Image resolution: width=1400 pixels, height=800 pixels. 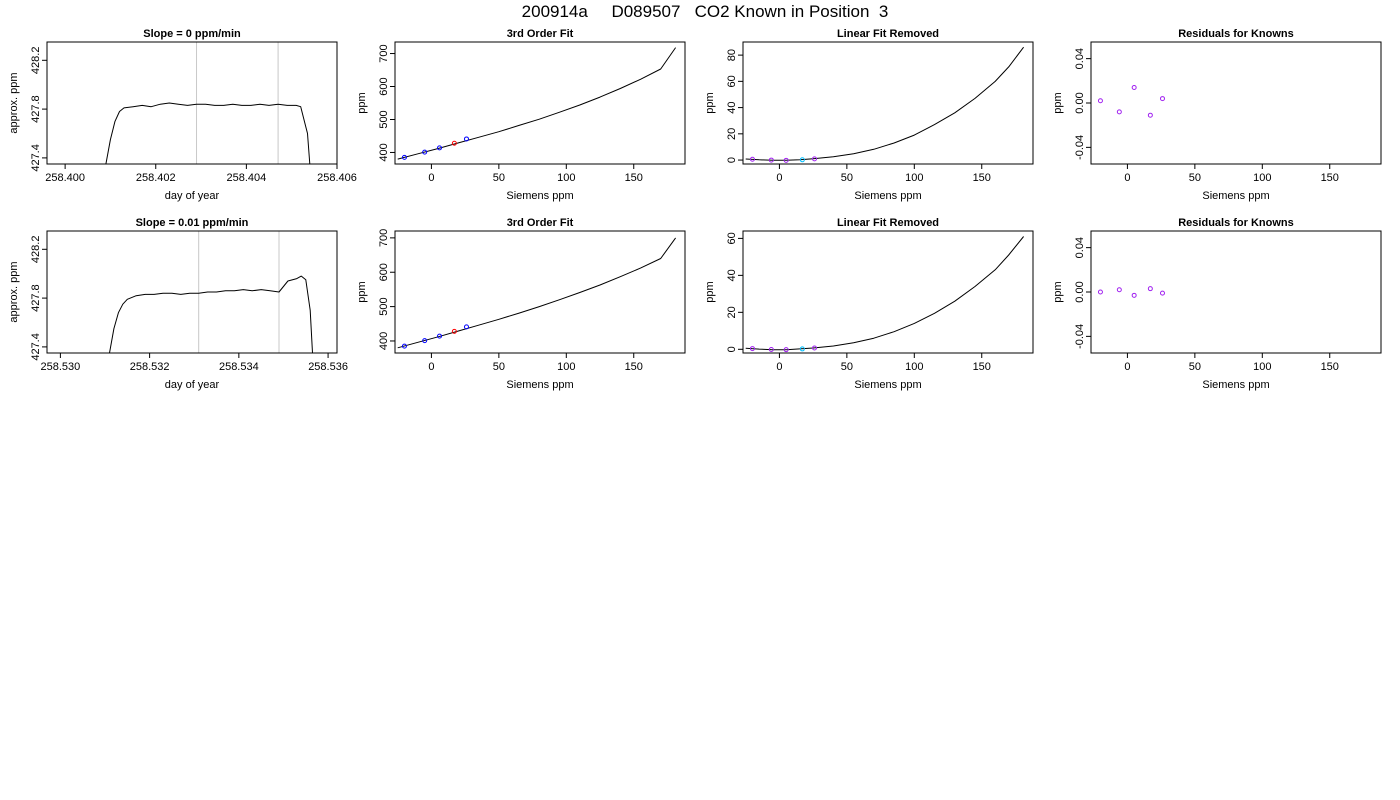 I want to click on x-tick-label: 258.404, so click(x=246, y=178).